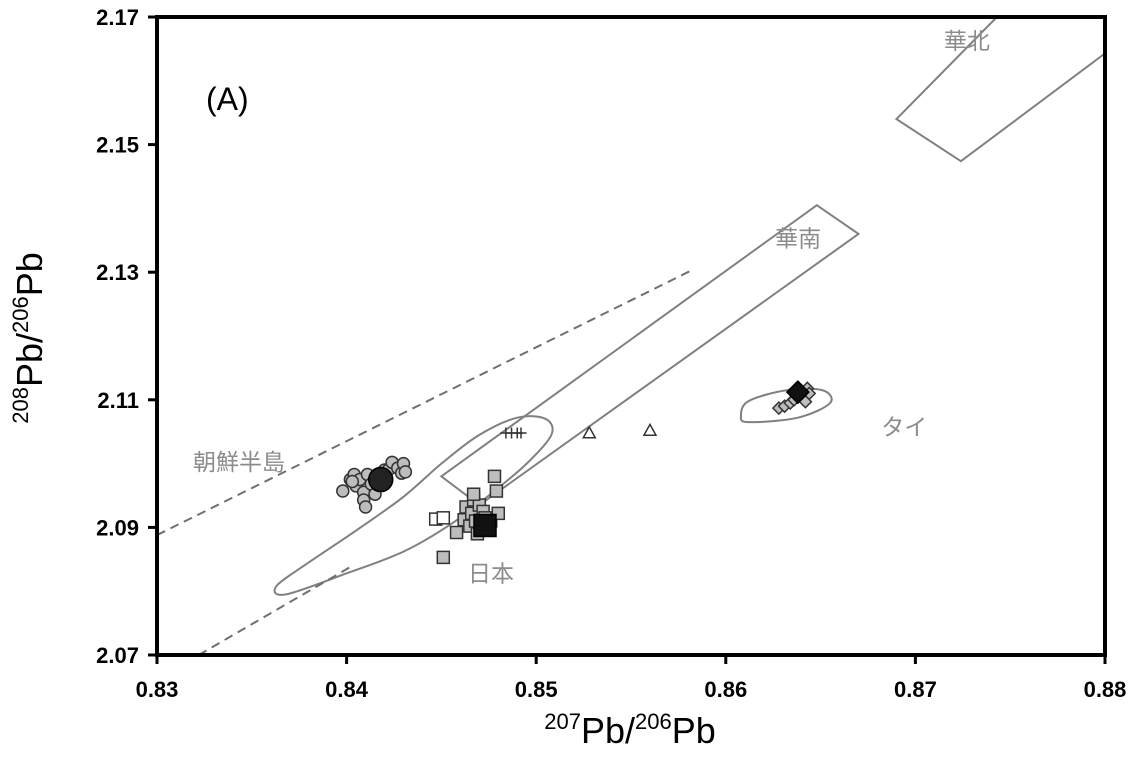 The height and width of the screenshot is (758, 1136). Describe the element at coordinates (967, 42) in the screenshot. I see `region-0-label: 華北` at that location.